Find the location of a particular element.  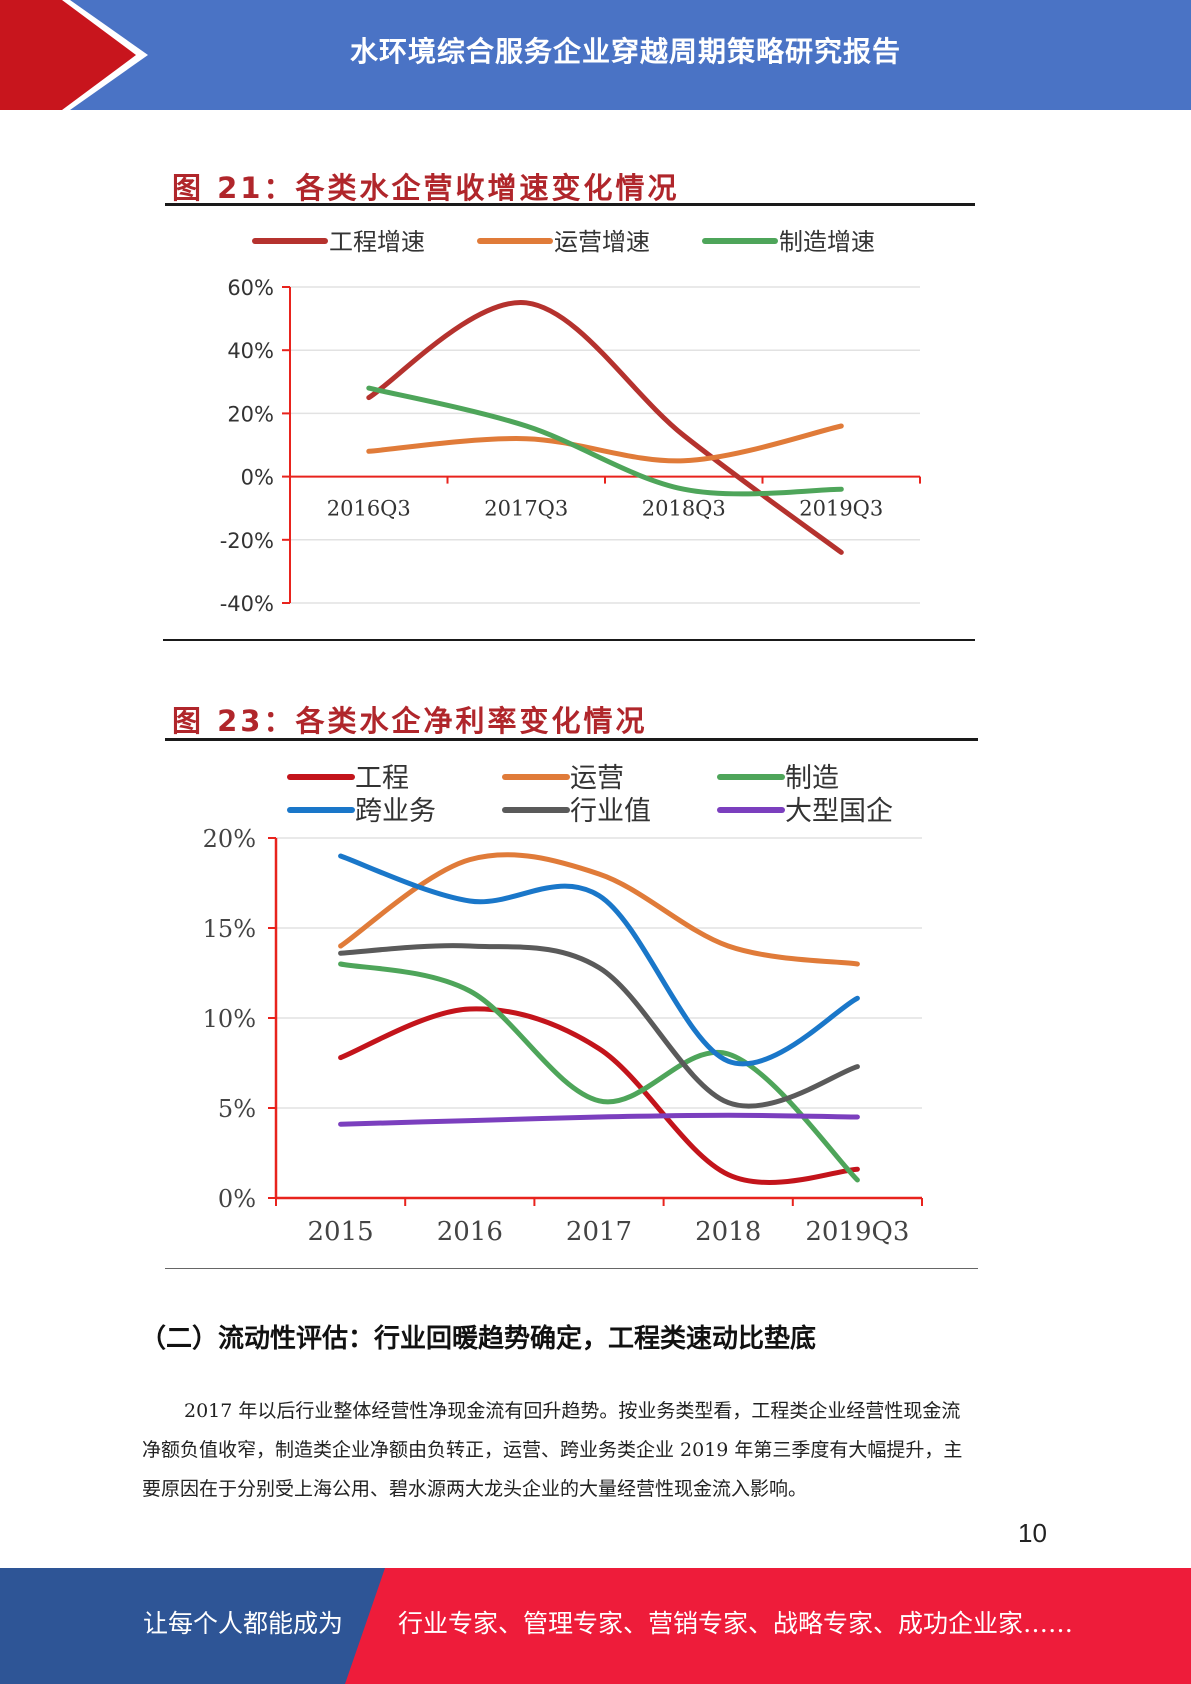

legend-label-6: 大型国企 is located at coordinates (839, 811).